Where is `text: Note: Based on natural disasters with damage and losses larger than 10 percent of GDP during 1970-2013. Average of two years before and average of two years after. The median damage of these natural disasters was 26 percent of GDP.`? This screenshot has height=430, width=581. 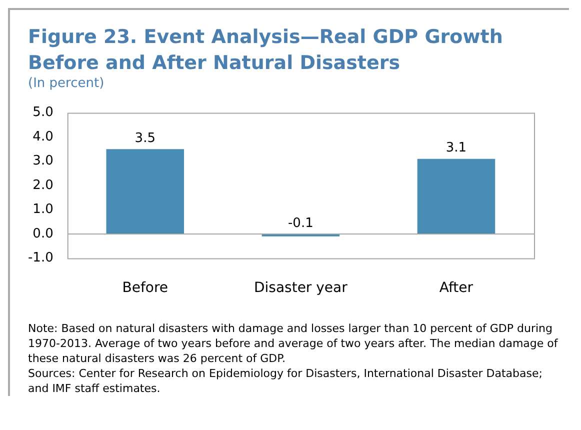 text: Note: Based on natural disasters with damage and losses larger than 10 percent of GDP during 1970-2013. Average of two years before and average of two years after. The median damage of these natural disasters was 26 percent of GDP. is located at coordinates (293, 343).